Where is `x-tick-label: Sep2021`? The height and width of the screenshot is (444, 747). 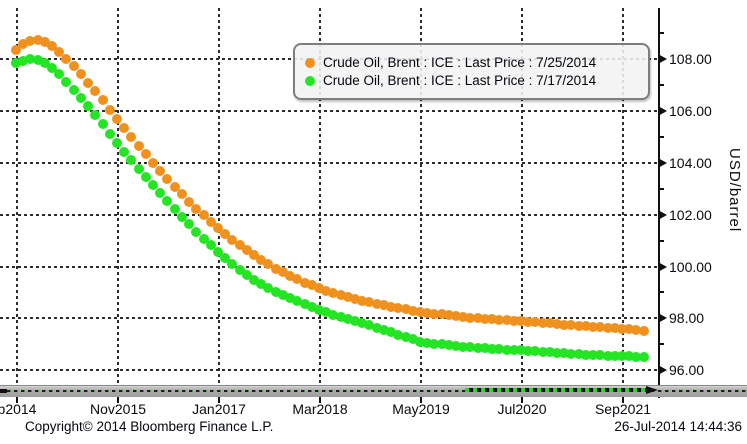
x-tick-label: Sep2021 is located at coordinates (623, 409).